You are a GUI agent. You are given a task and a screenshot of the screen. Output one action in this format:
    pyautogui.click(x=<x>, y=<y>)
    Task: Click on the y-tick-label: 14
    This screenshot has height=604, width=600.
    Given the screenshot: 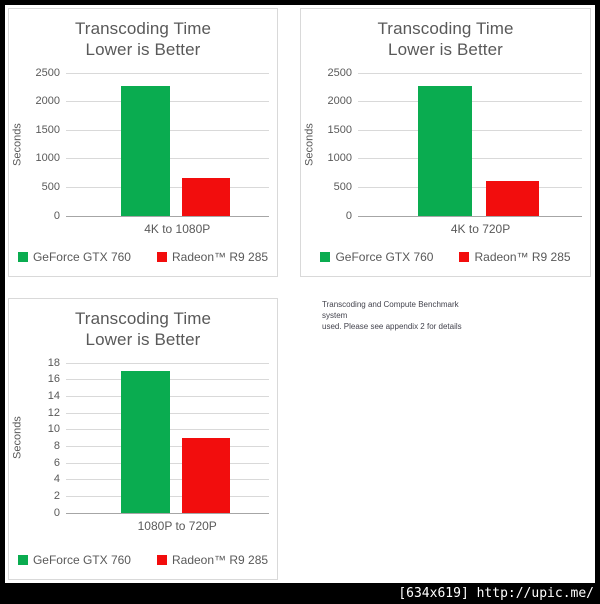 What is the action you would take?
    pyautogui.click(x=53, y=395)
    